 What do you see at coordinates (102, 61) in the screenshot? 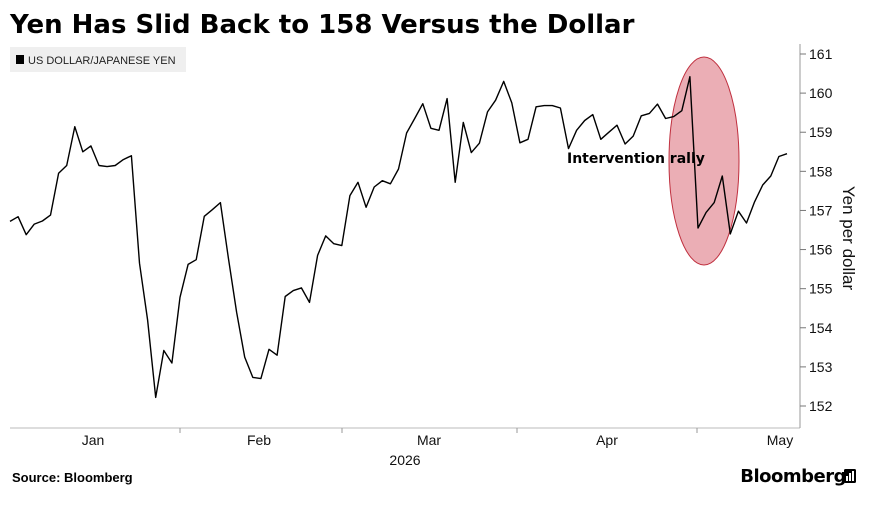
I see `legend-label: US DOLLAR/JAPANESE YEN` at bounding box center [102, 61].